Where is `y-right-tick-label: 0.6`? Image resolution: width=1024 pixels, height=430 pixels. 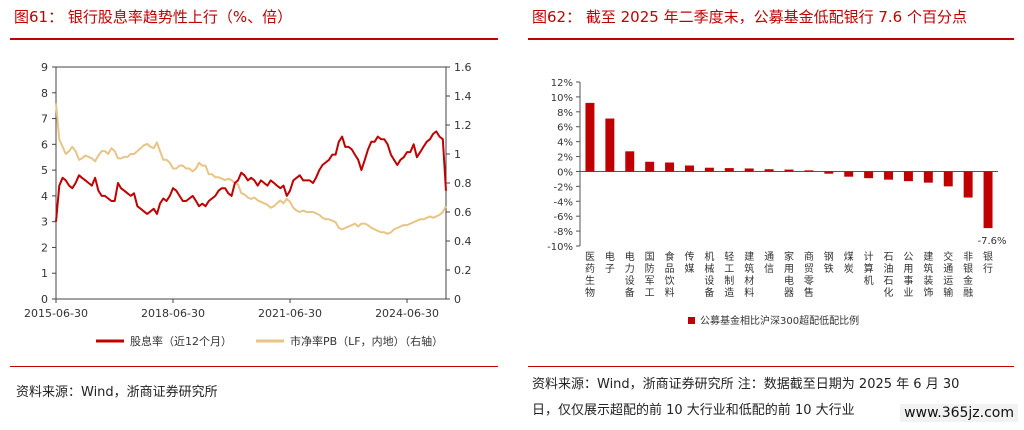 y-right-tick-label: 0.6 is located at coordinates (463, 212).